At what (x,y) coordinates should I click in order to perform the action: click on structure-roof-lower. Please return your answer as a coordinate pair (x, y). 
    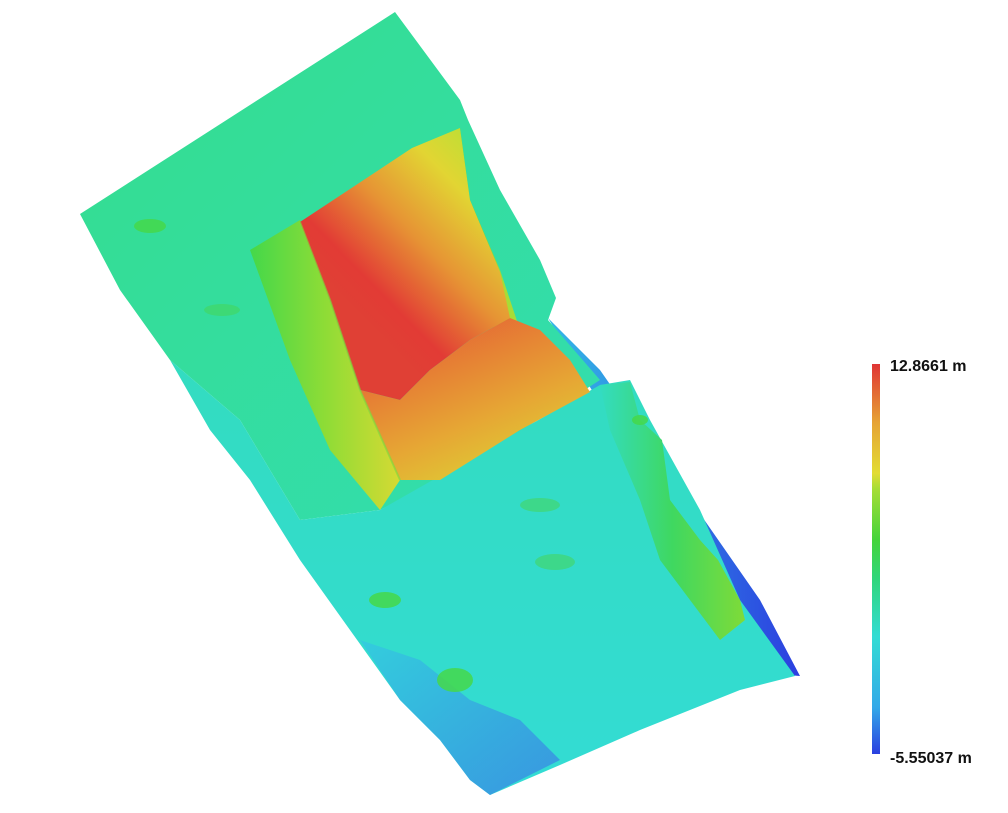
    Looking at the image, I should click on (475, 399).